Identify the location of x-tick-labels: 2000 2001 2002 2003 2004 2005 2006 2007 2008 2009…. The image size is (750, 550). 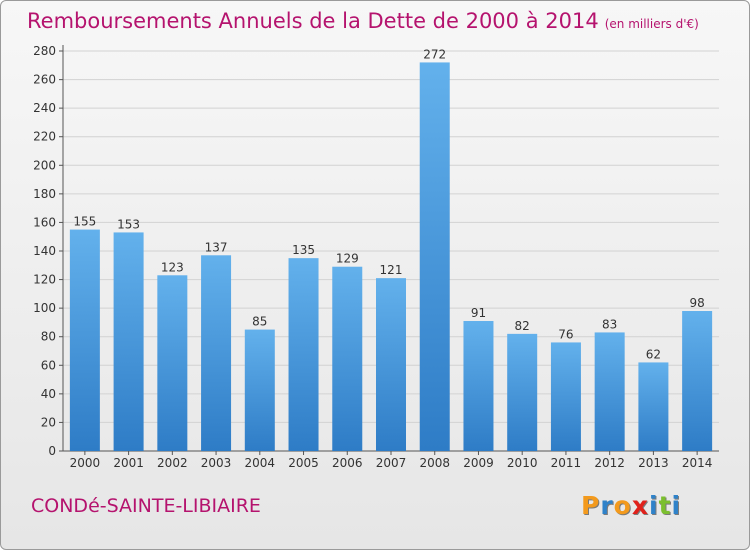
(391, 460).